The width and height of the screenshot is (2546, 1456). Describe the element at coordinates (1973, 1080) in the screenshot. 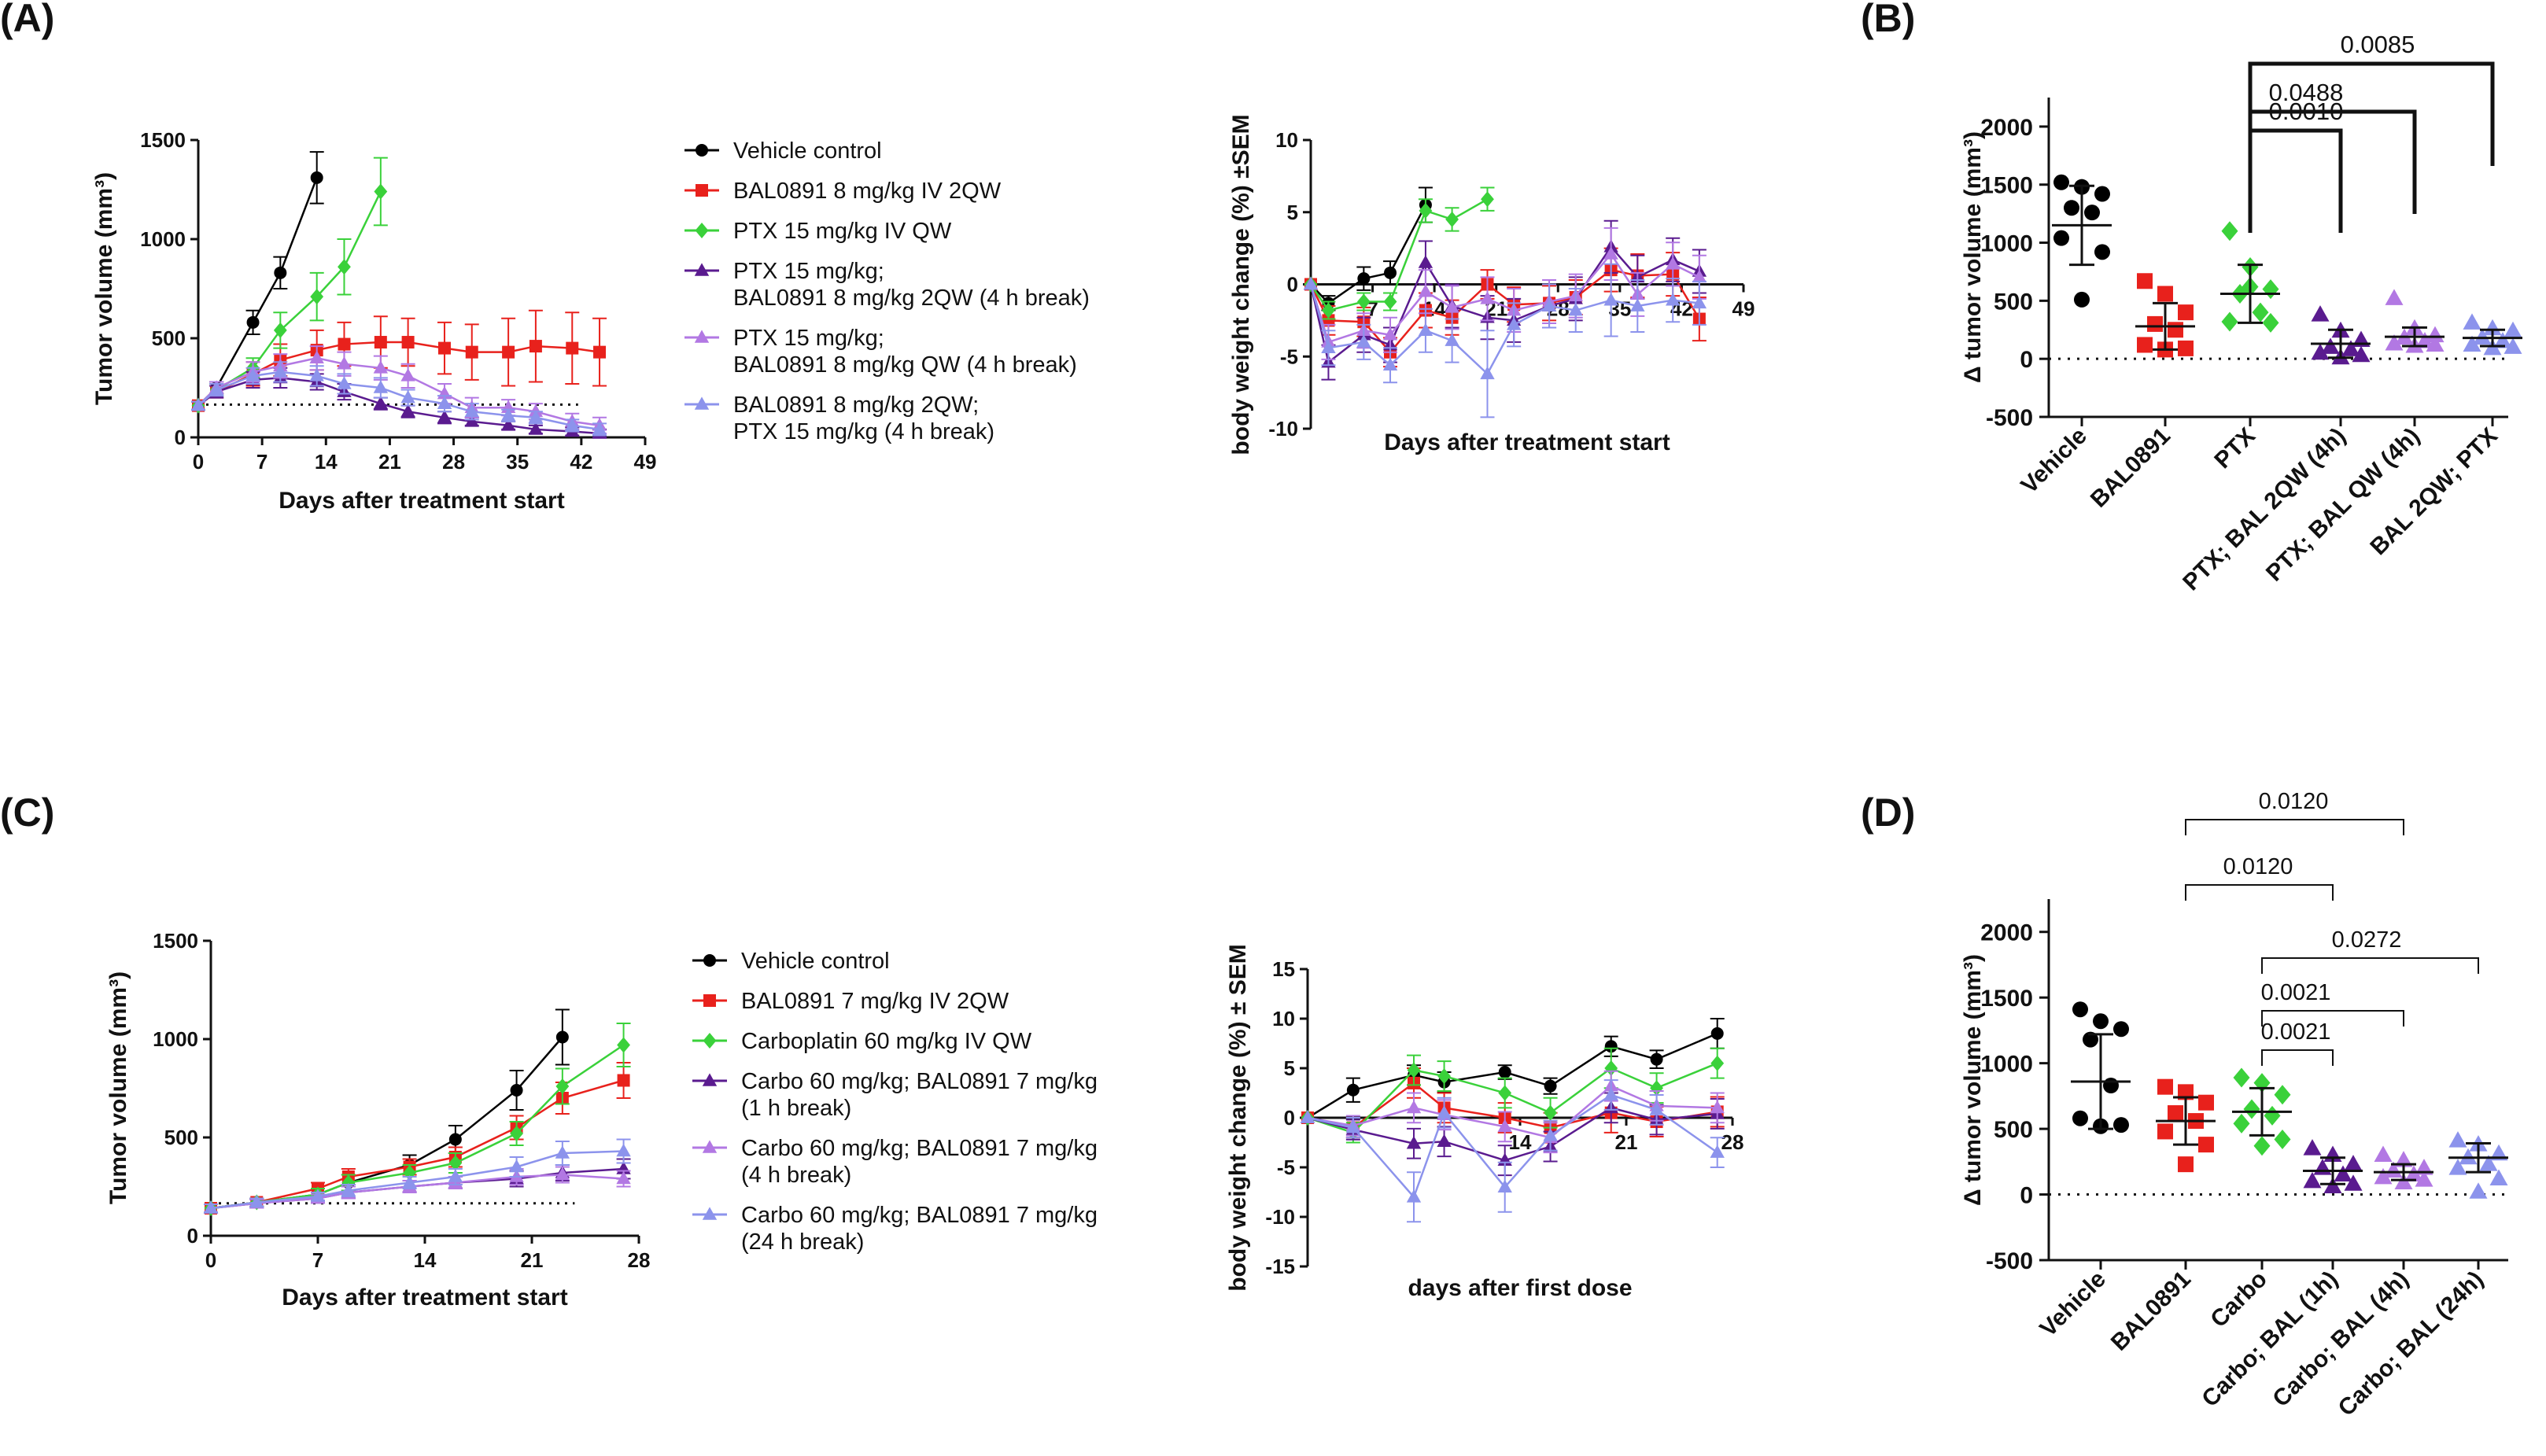

I see `y-axis-title: Δ tumor volume (mm³)` at that location.